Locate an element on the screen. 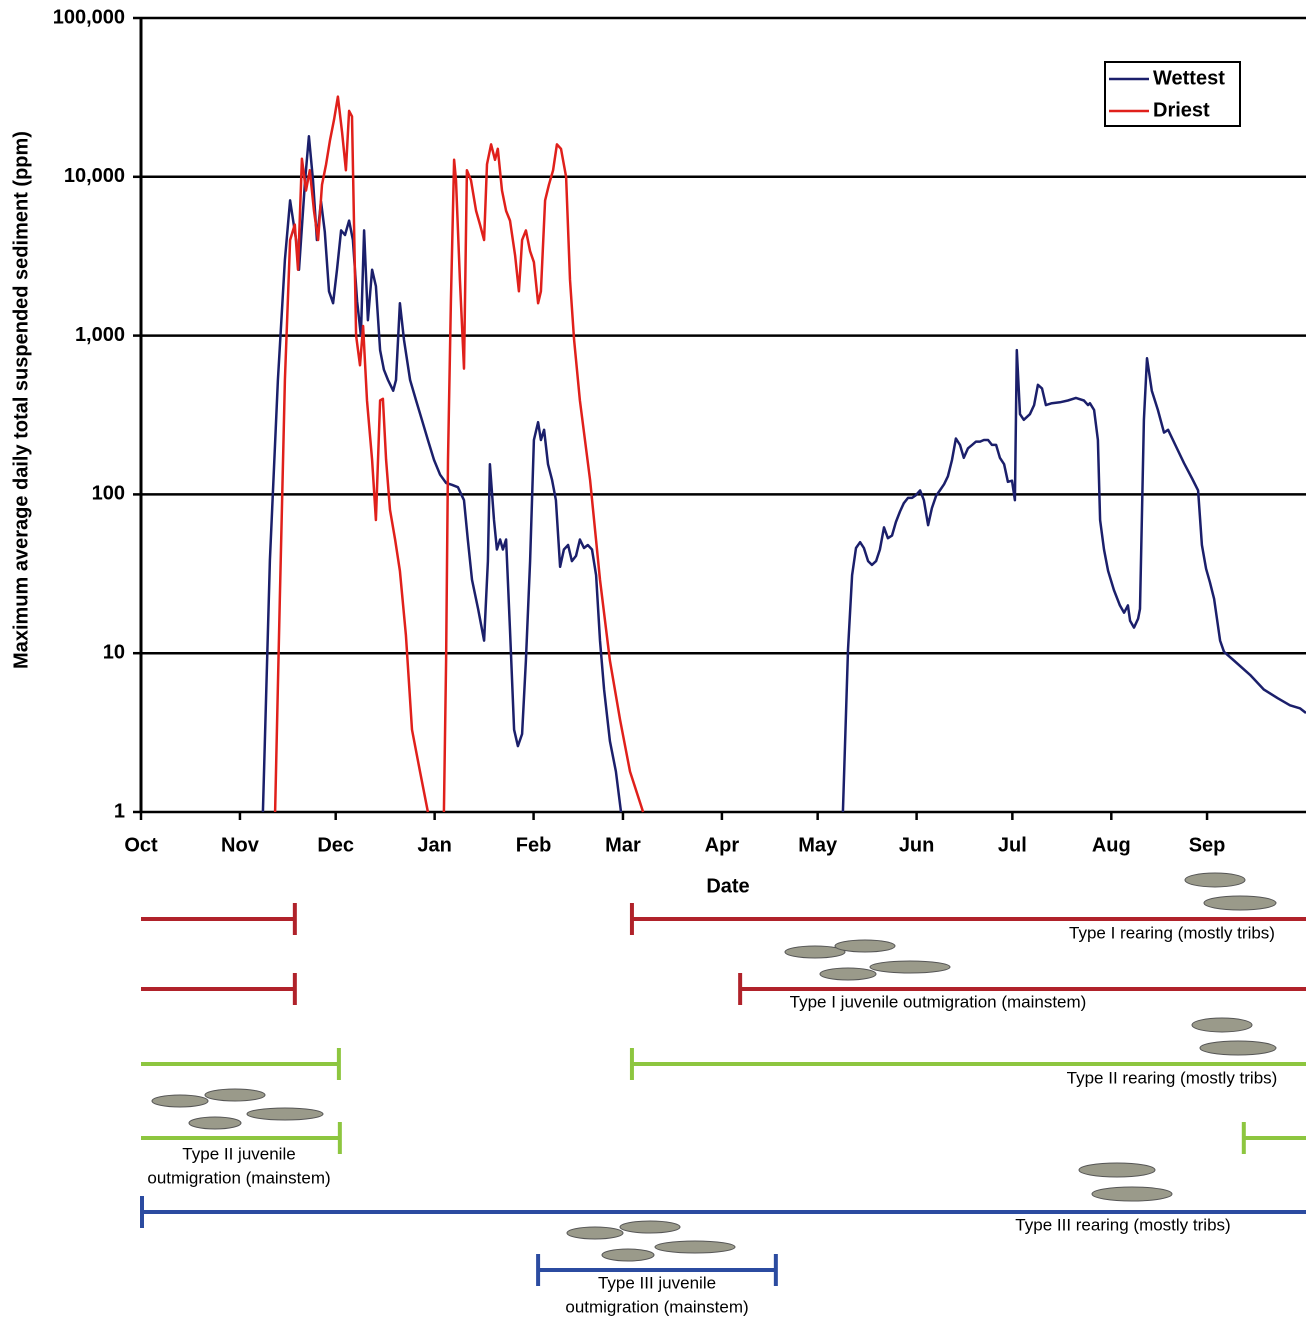 This screenshot has width=1306, height=1318. x-tick-label: Apr is located at coordinates (722, 845).